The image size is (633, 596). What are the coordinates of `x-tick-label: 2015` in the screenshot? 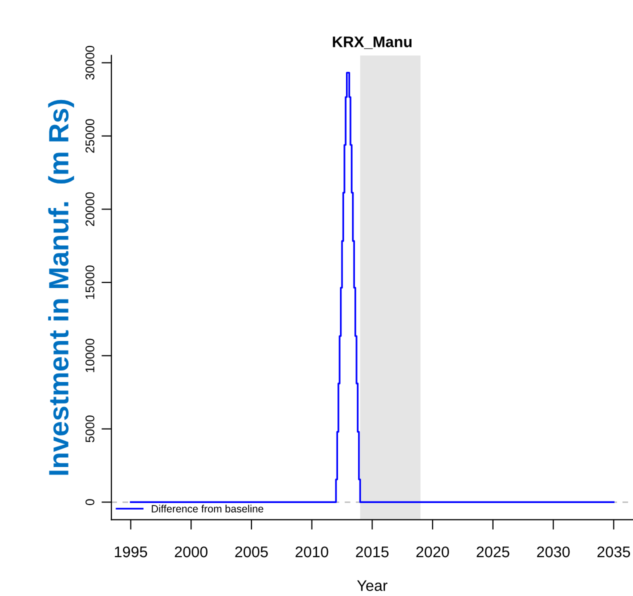 It's located at (372, 552).